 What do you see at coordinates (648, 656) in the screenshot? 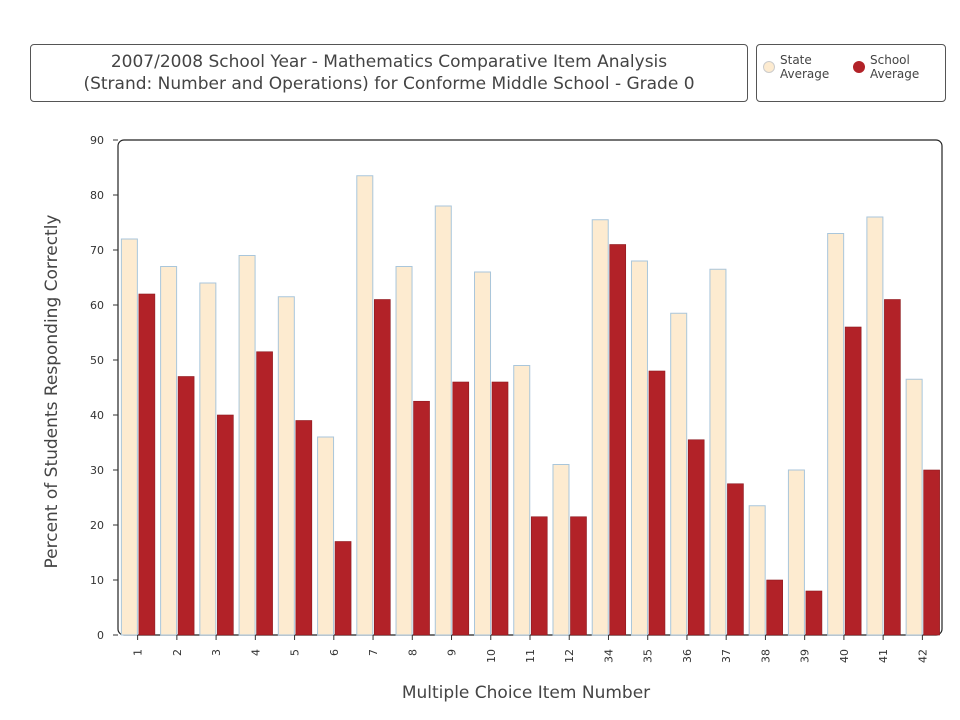
I see `x-tick-label: 35` at bounding box center [648, 656].